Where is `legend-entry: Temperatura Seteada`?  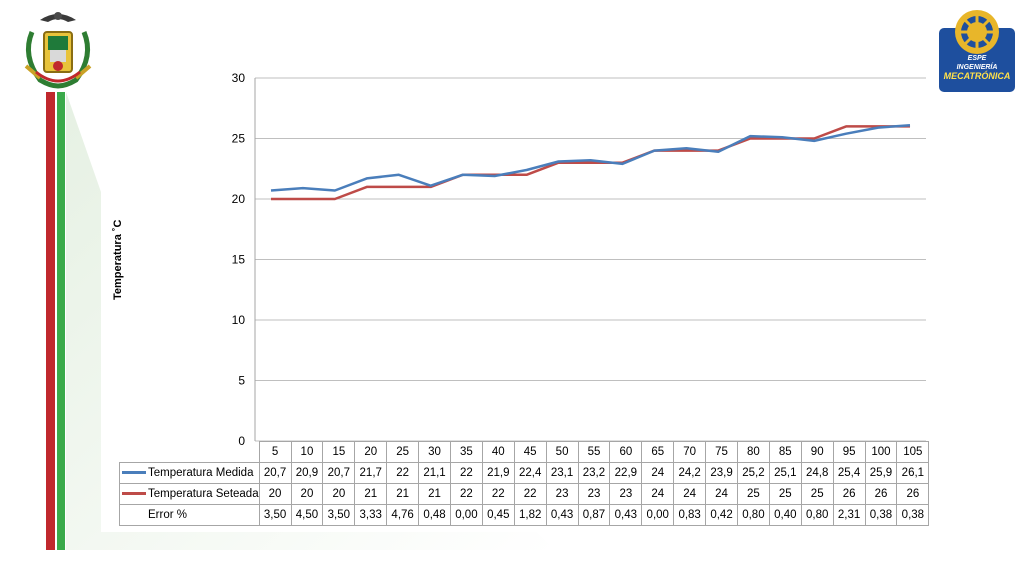 legend-entry: Temperatura Seteada is located at coordinates (189, 494).